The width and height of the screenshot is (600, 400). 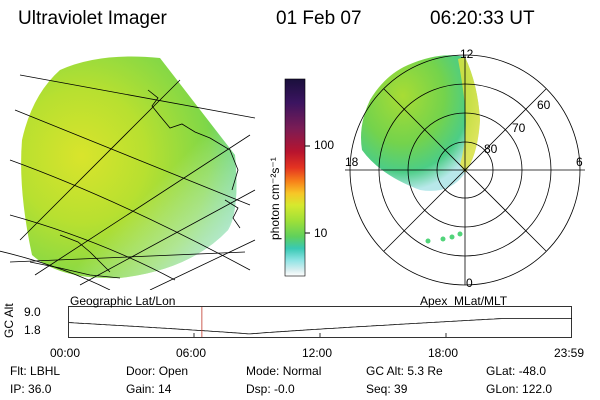 What do you see at coordinates (92, 18) in the screenshot?
I see `instrument-title: Ultraviolet Imager` at bounding box center [92, 18].